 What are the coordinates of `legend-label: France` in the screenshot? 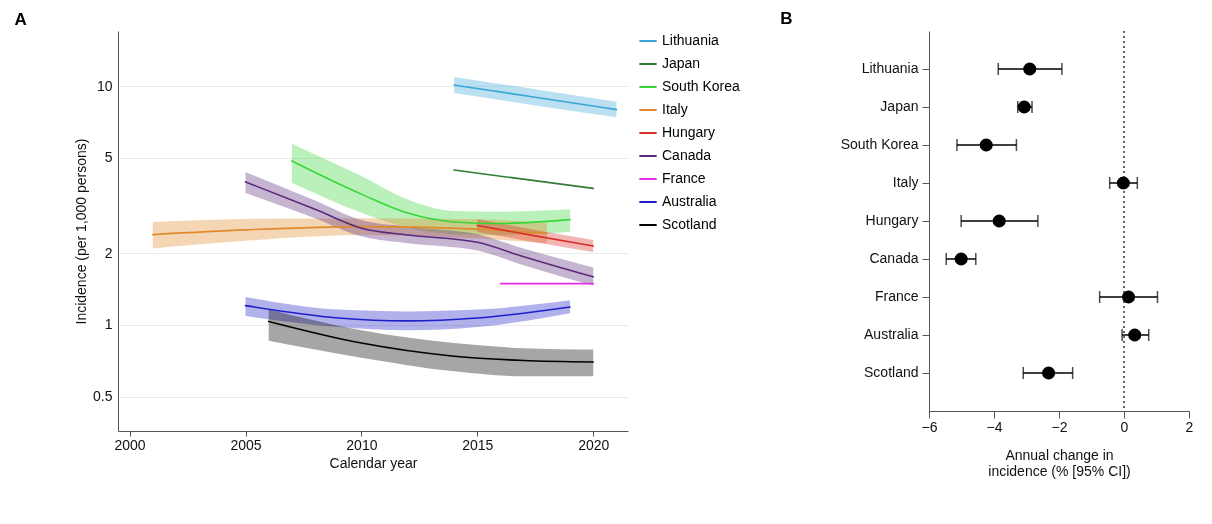 It's located at (684, 178).